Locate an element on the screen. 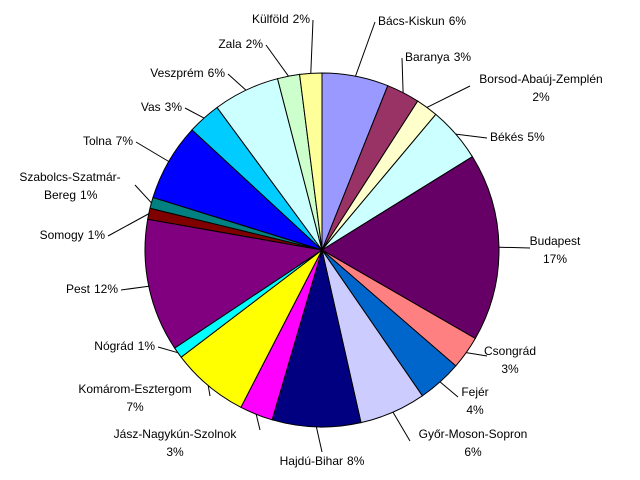 The image size is (640, 480). label-name: Jász-Nagykún-Szolnok is located at coordinates (176, 434).